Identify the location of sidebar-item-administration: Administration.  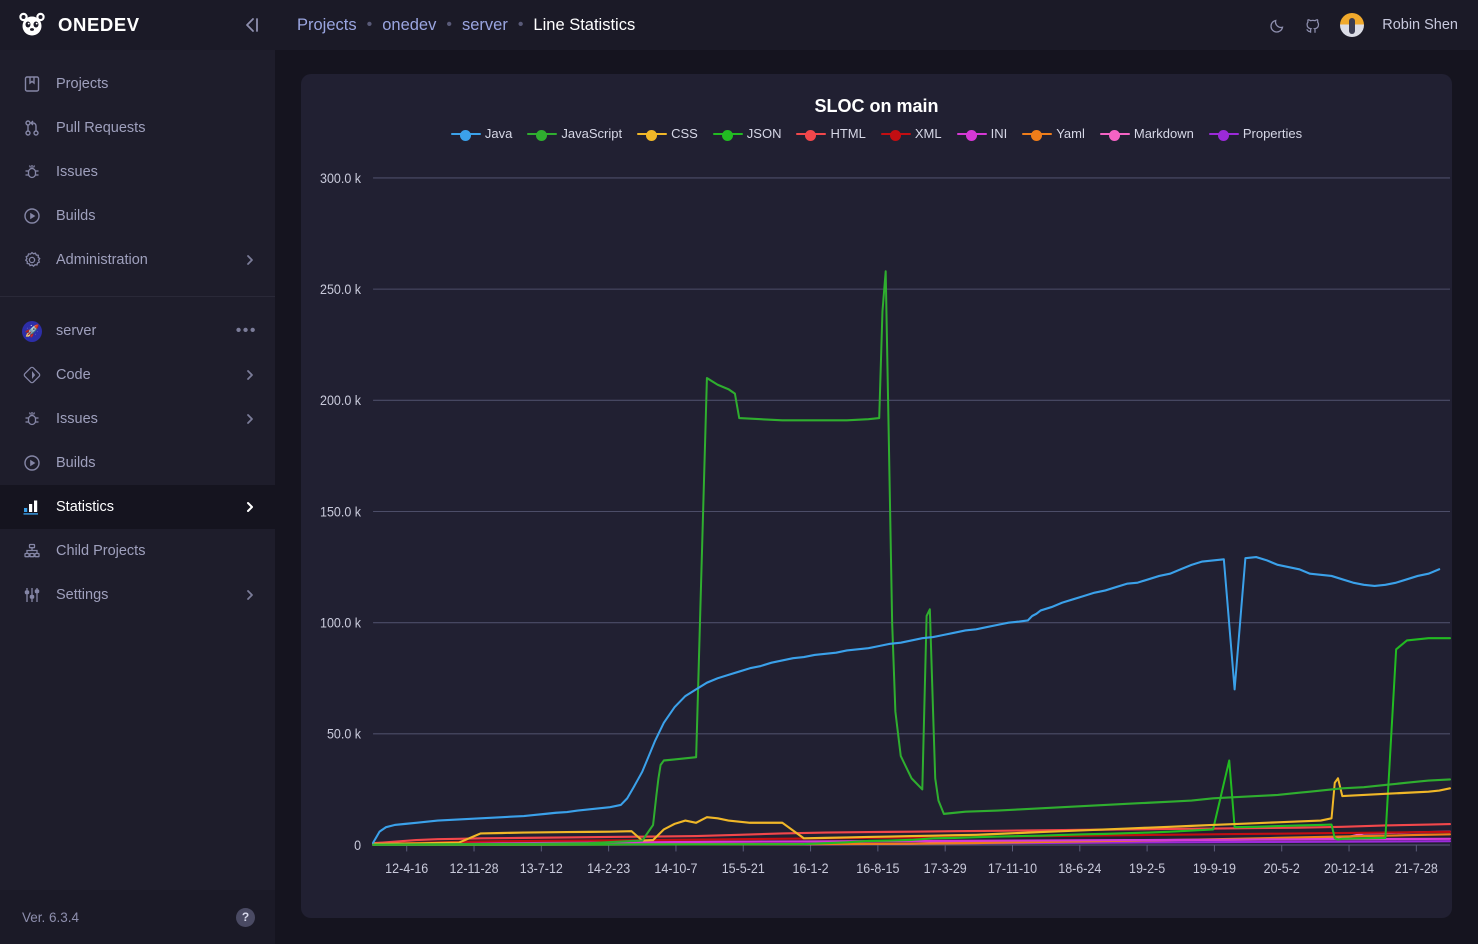
(137, 260).